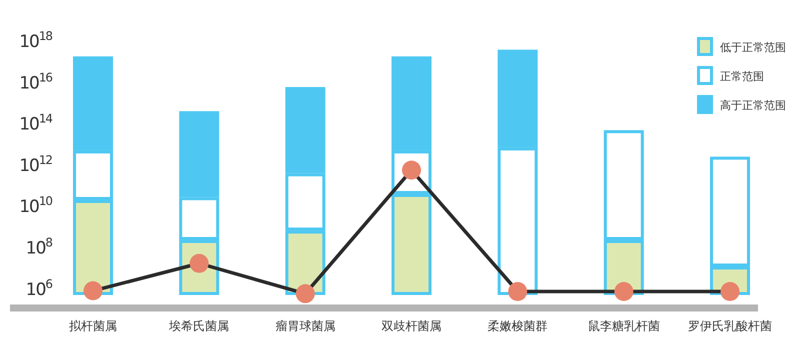  What do you see at coordinates (412, 326) in the screenshot?
I see `x-tick-label: 双歧杆菌属` at bounding box center [412, 326].